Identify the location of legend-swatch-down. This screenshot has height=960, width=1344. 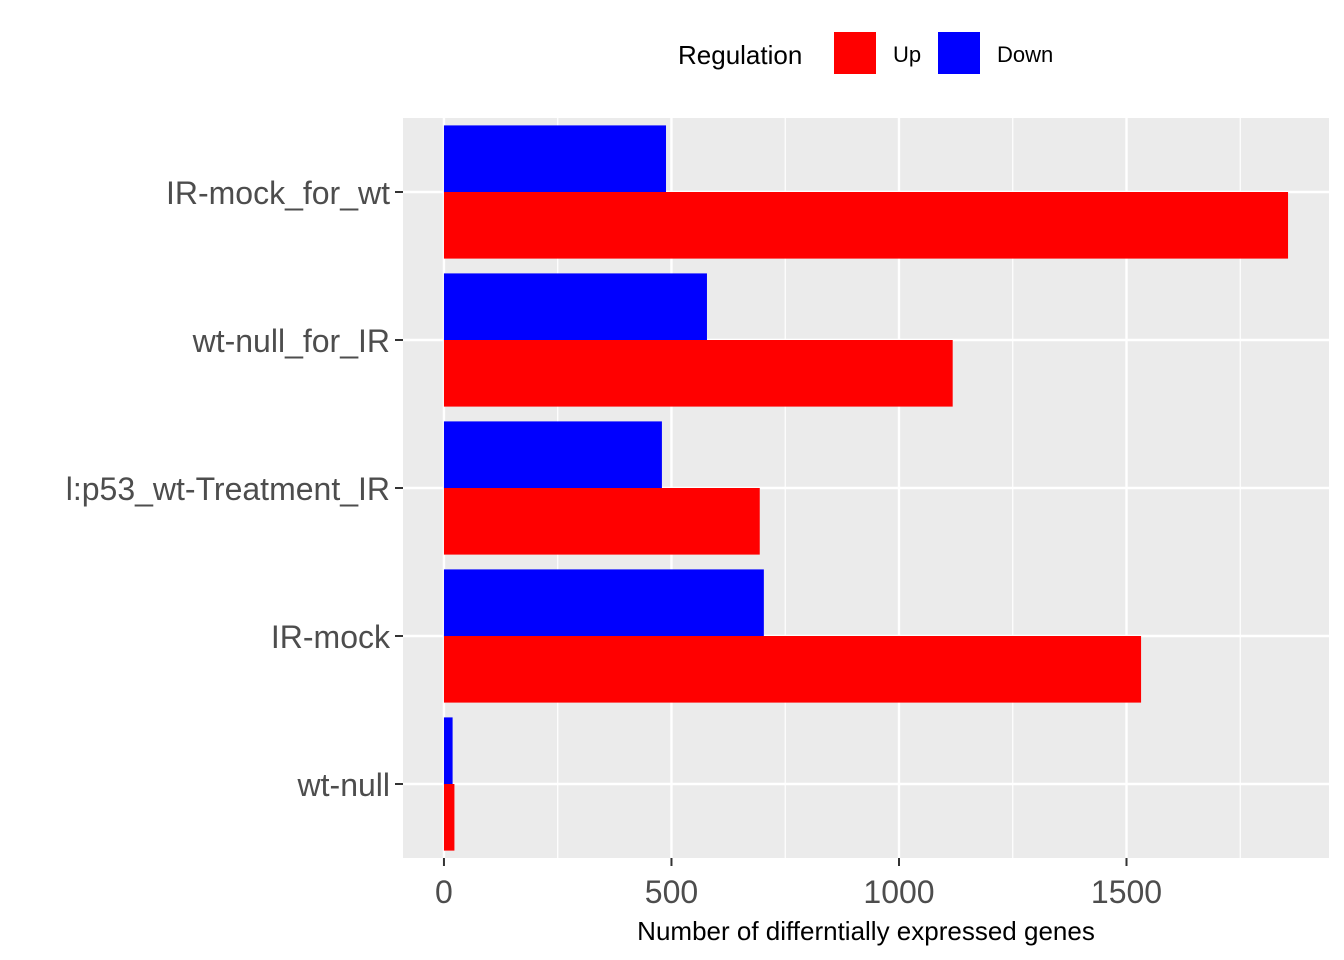
(959, 53).